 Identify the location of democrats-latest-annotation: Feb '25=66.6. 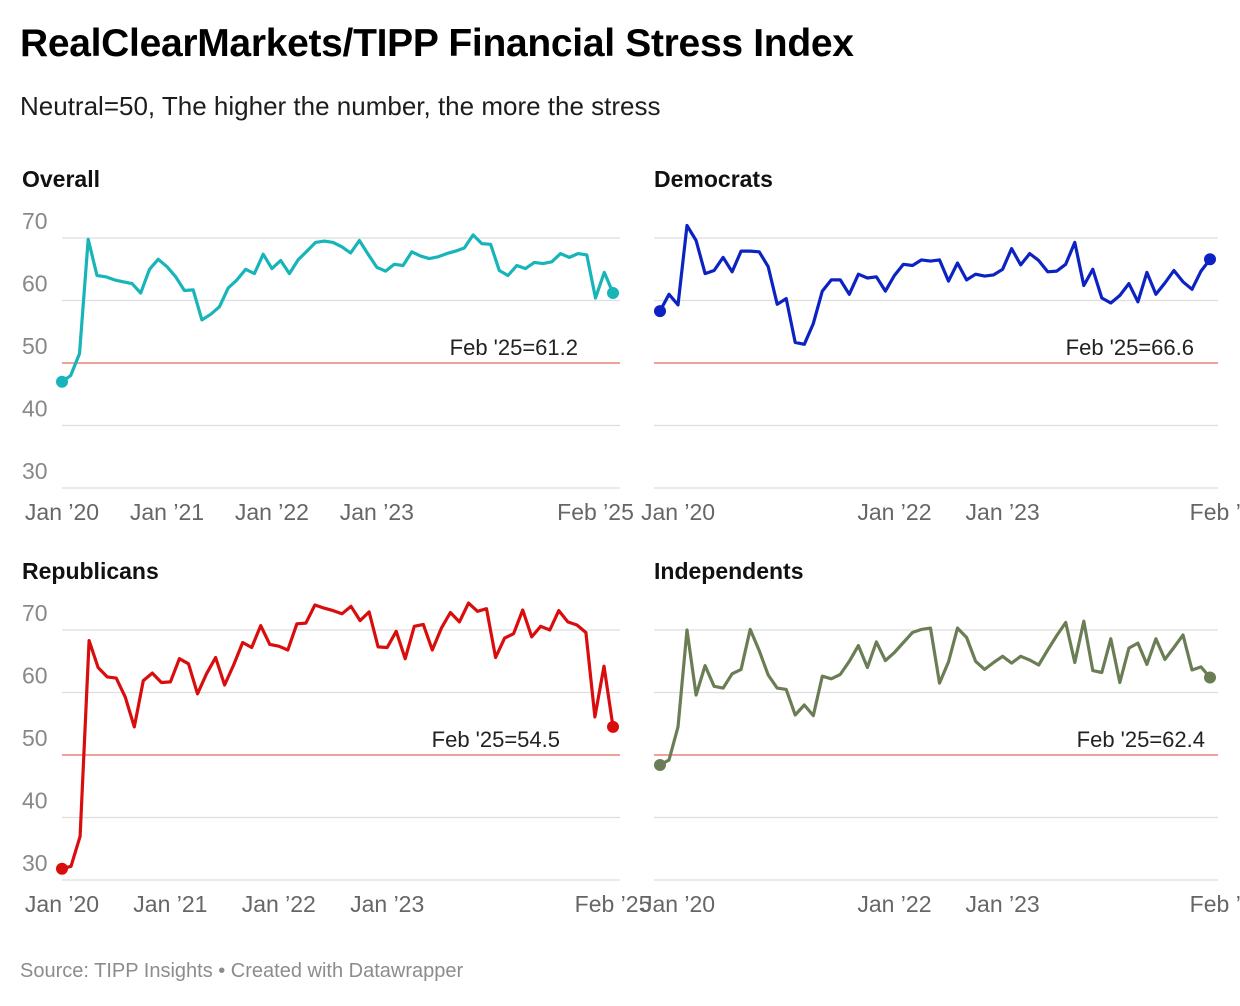
(1130, 347).